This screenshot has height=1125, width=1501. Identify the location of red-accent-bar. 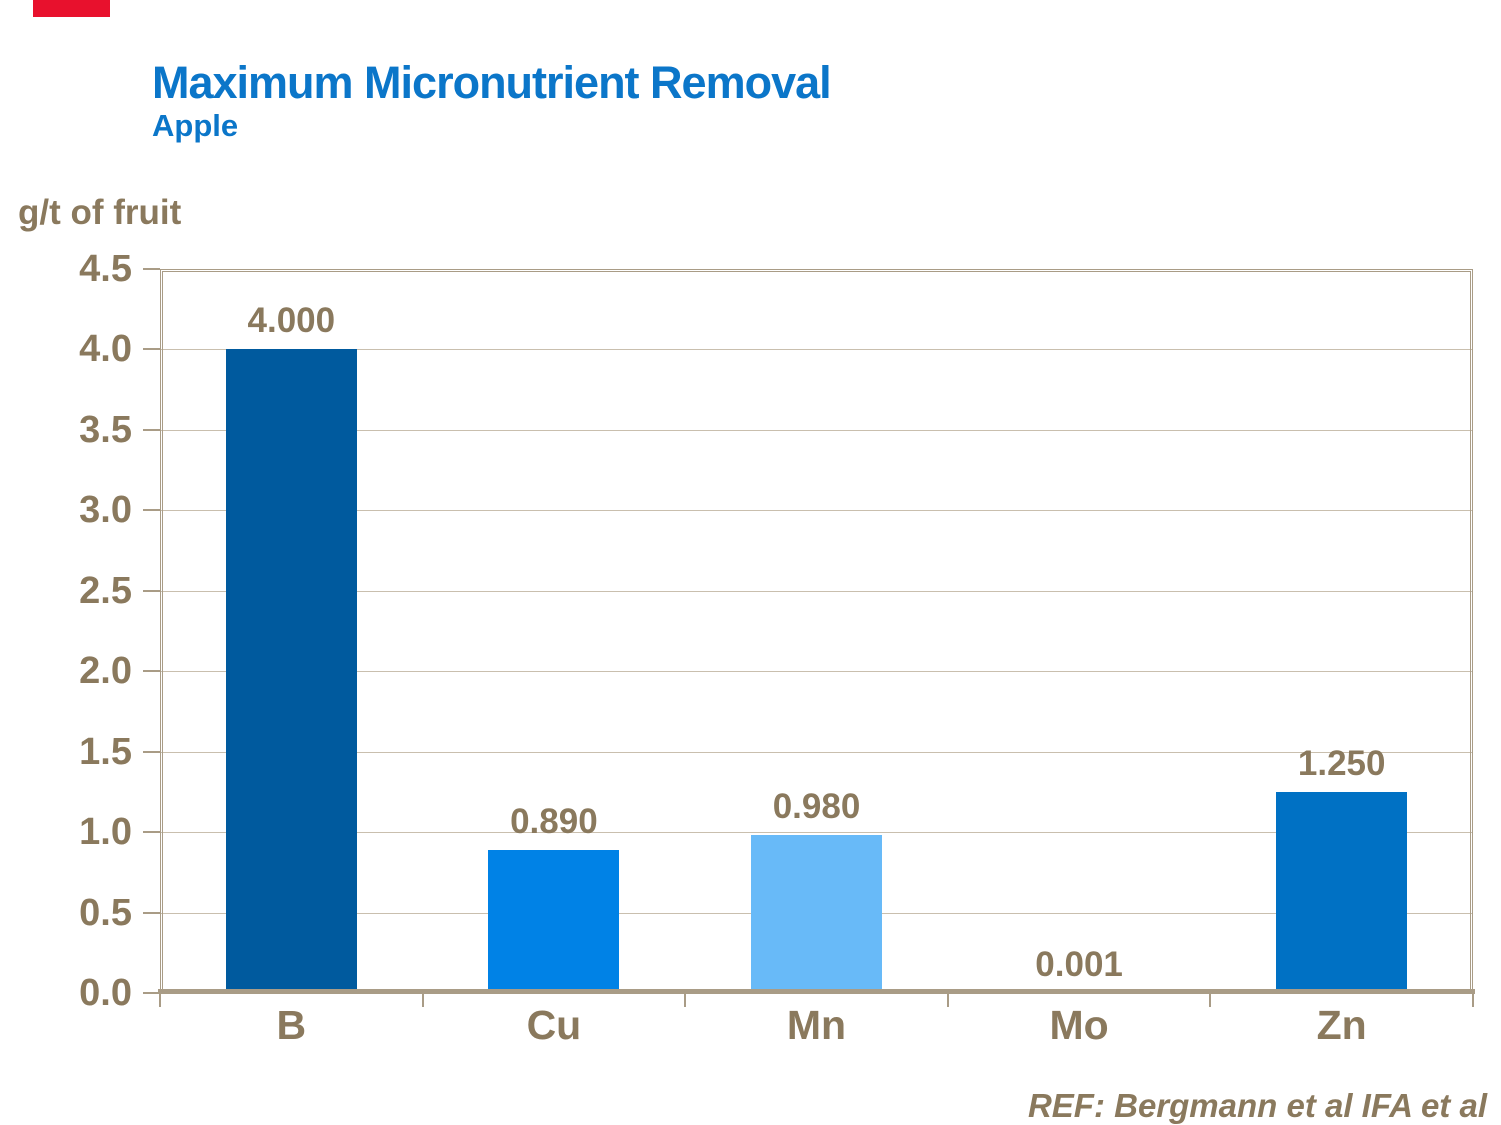
(71, 8).